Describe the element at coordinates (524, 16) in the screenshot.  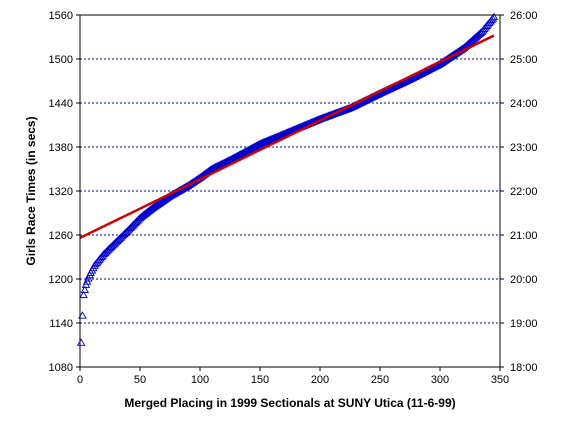
I see `y2-tick-label: 26:00` at that location.